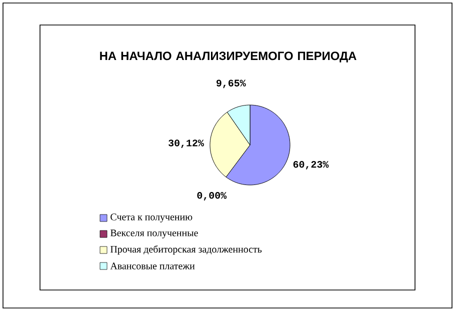 This screenshot has height=311, width=456. I want to click on legend-label: Счета к получению, so click(151, 218).